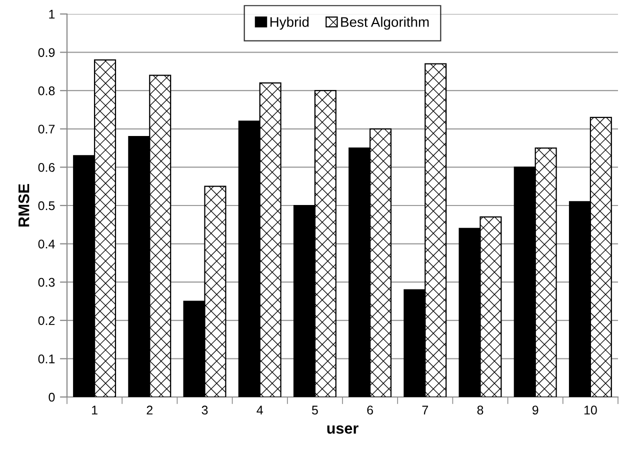 This screenshot has height=449, width=636. I want to click on x-tick-label: 3, so click(205, 410).